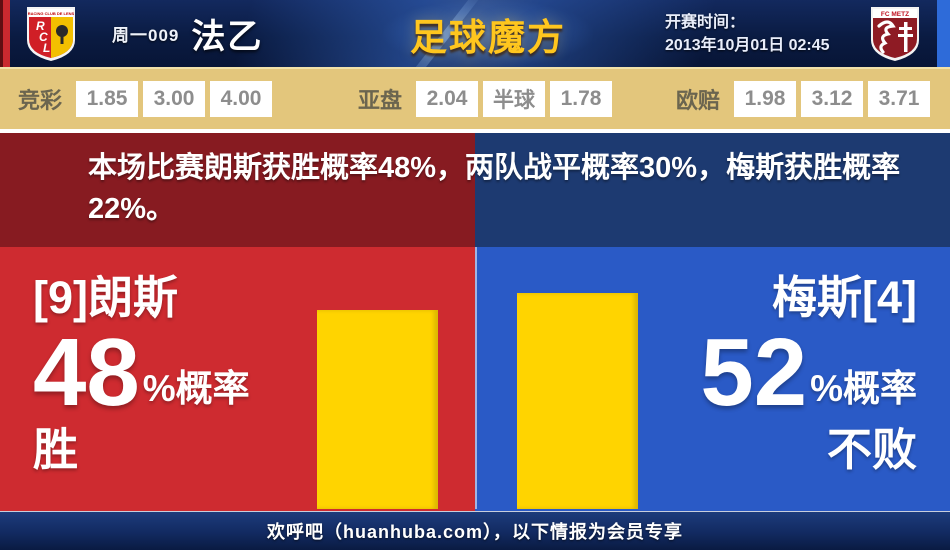 The height and width of the screenshot is (550, 950). I want to click on yapan-away-odds: 1.78, so click(581, 99).